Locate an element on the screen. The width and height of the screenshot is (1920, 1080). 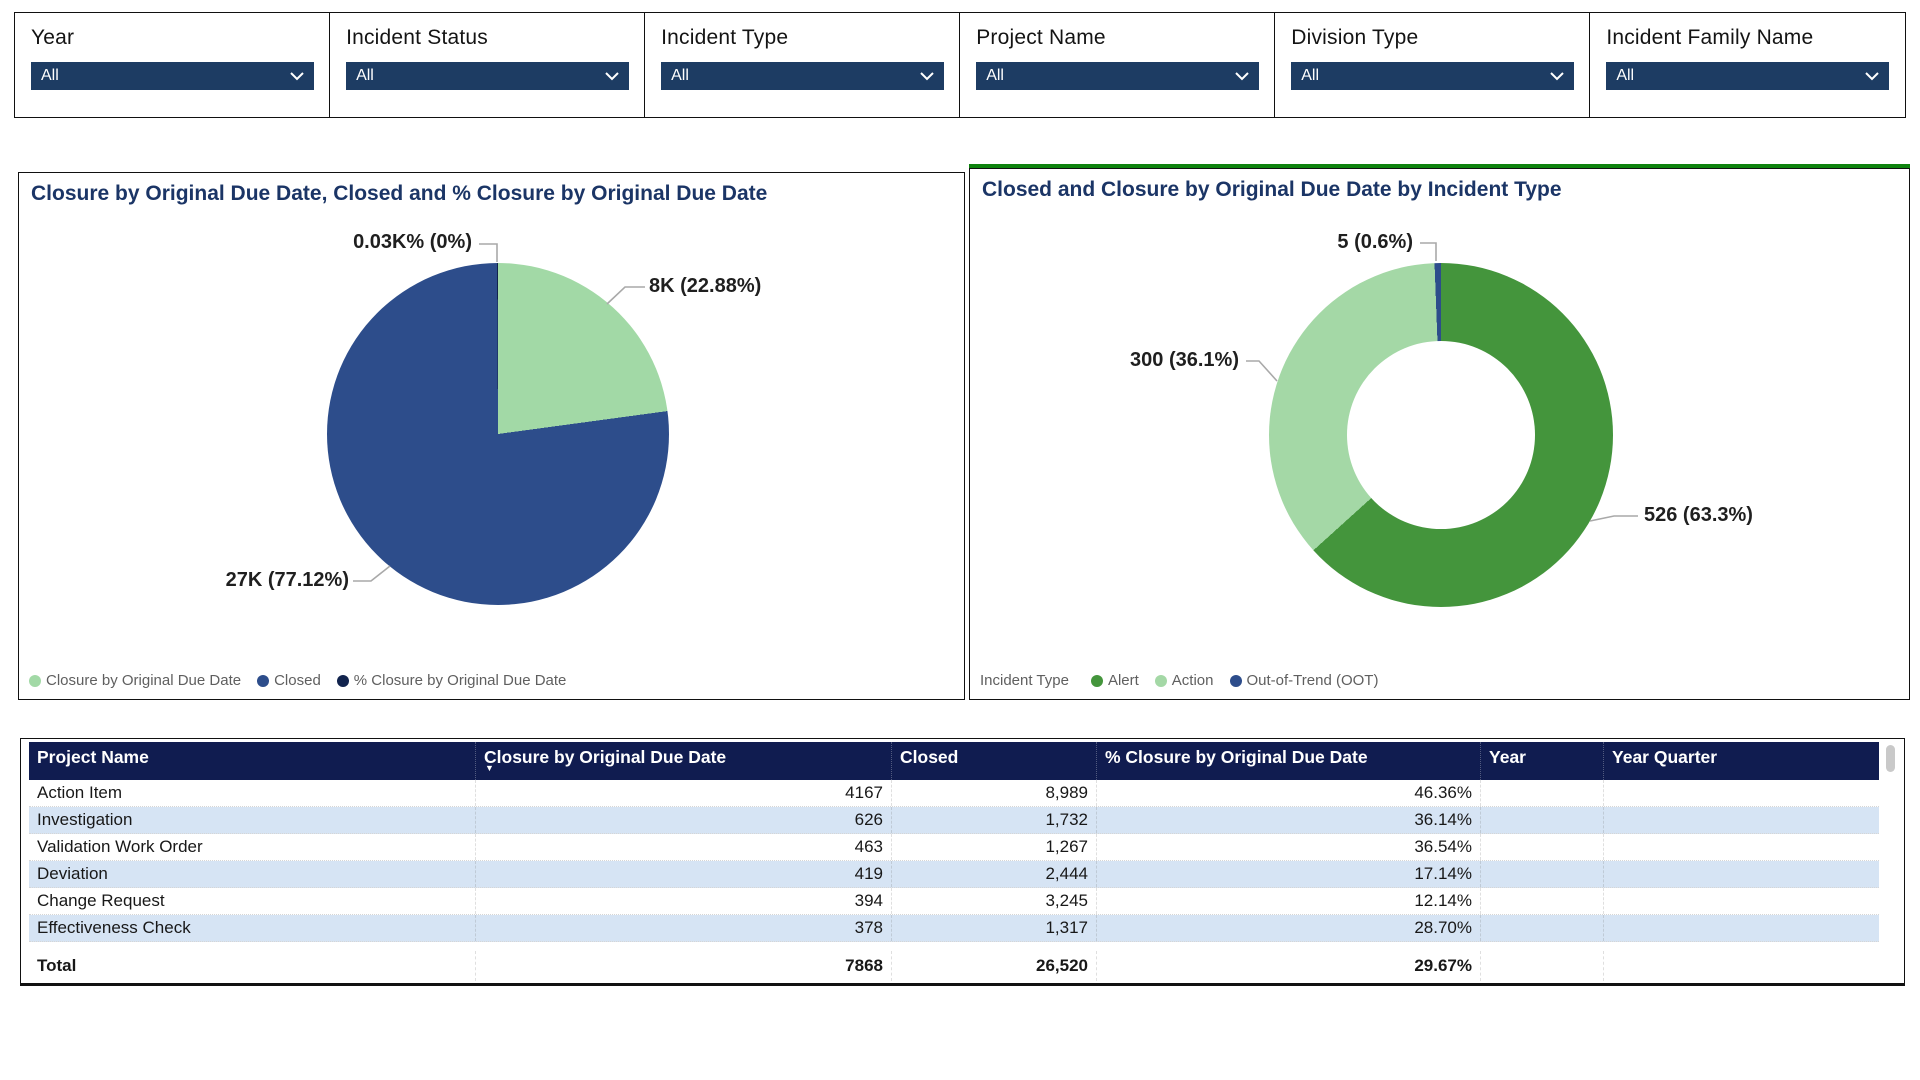
sort-descending-icon: ▼ is located at coordinates (489, 768).